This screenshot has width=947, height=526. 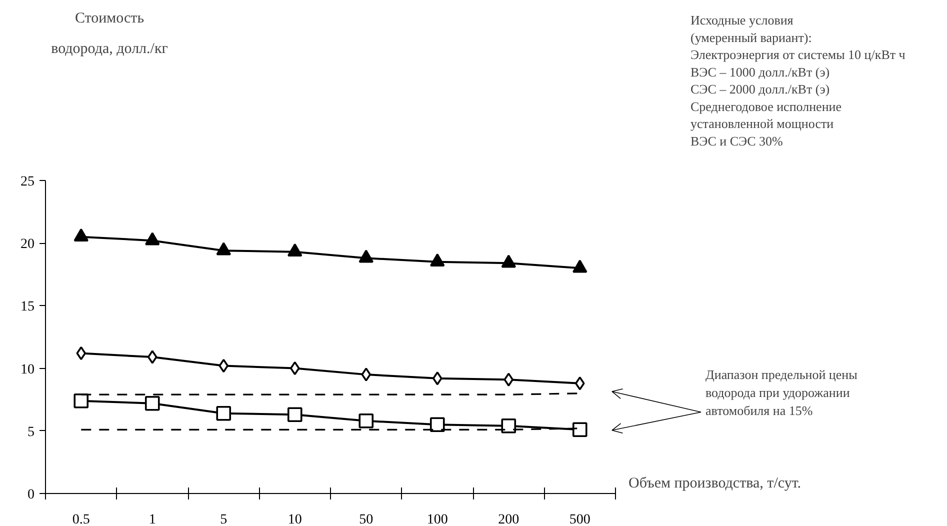 What do you see at coordinates (27, 370) in the screenshot?
I see `y-tick-label: 10` at bounding box center [27, 370].